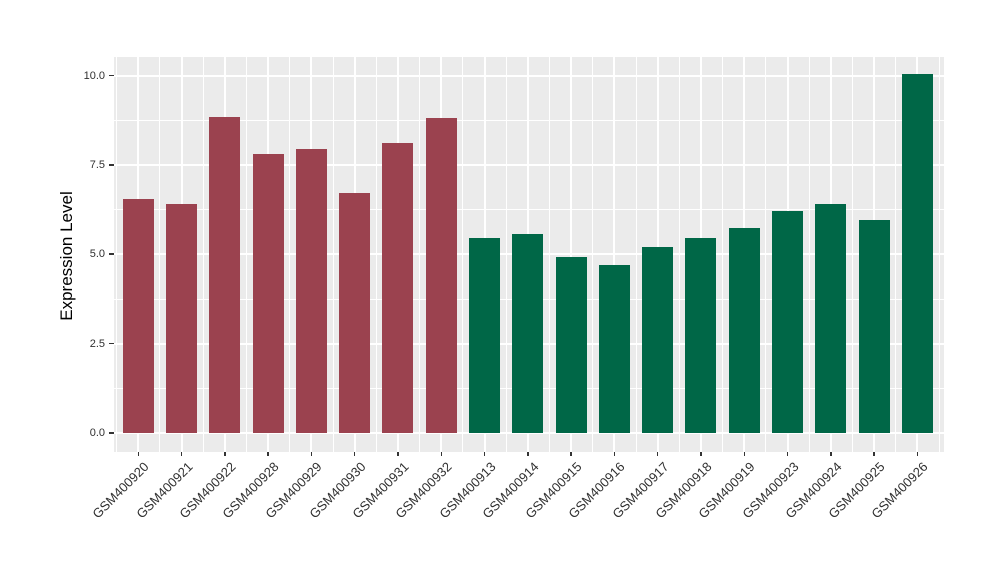 This screenshot has height=580, width=1000. Describe the element at coordinates (874, 326) in the screenshot. I see `bar-GSM400925` at that location.